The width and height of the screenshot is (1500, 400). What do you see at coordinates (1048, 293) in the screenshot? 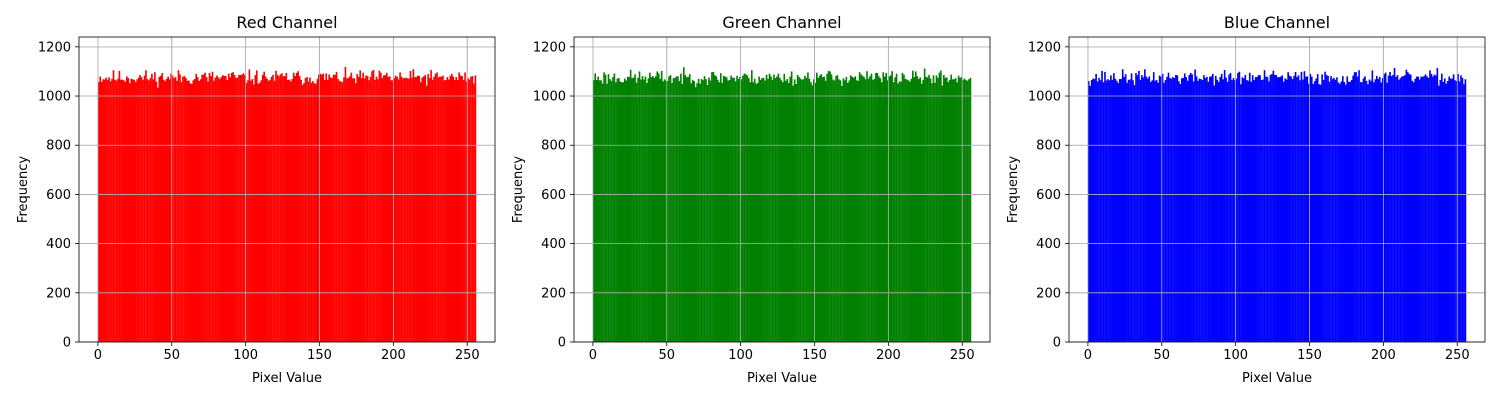
I see `y-tick-label: 200` at bounding box center [1048, 293].